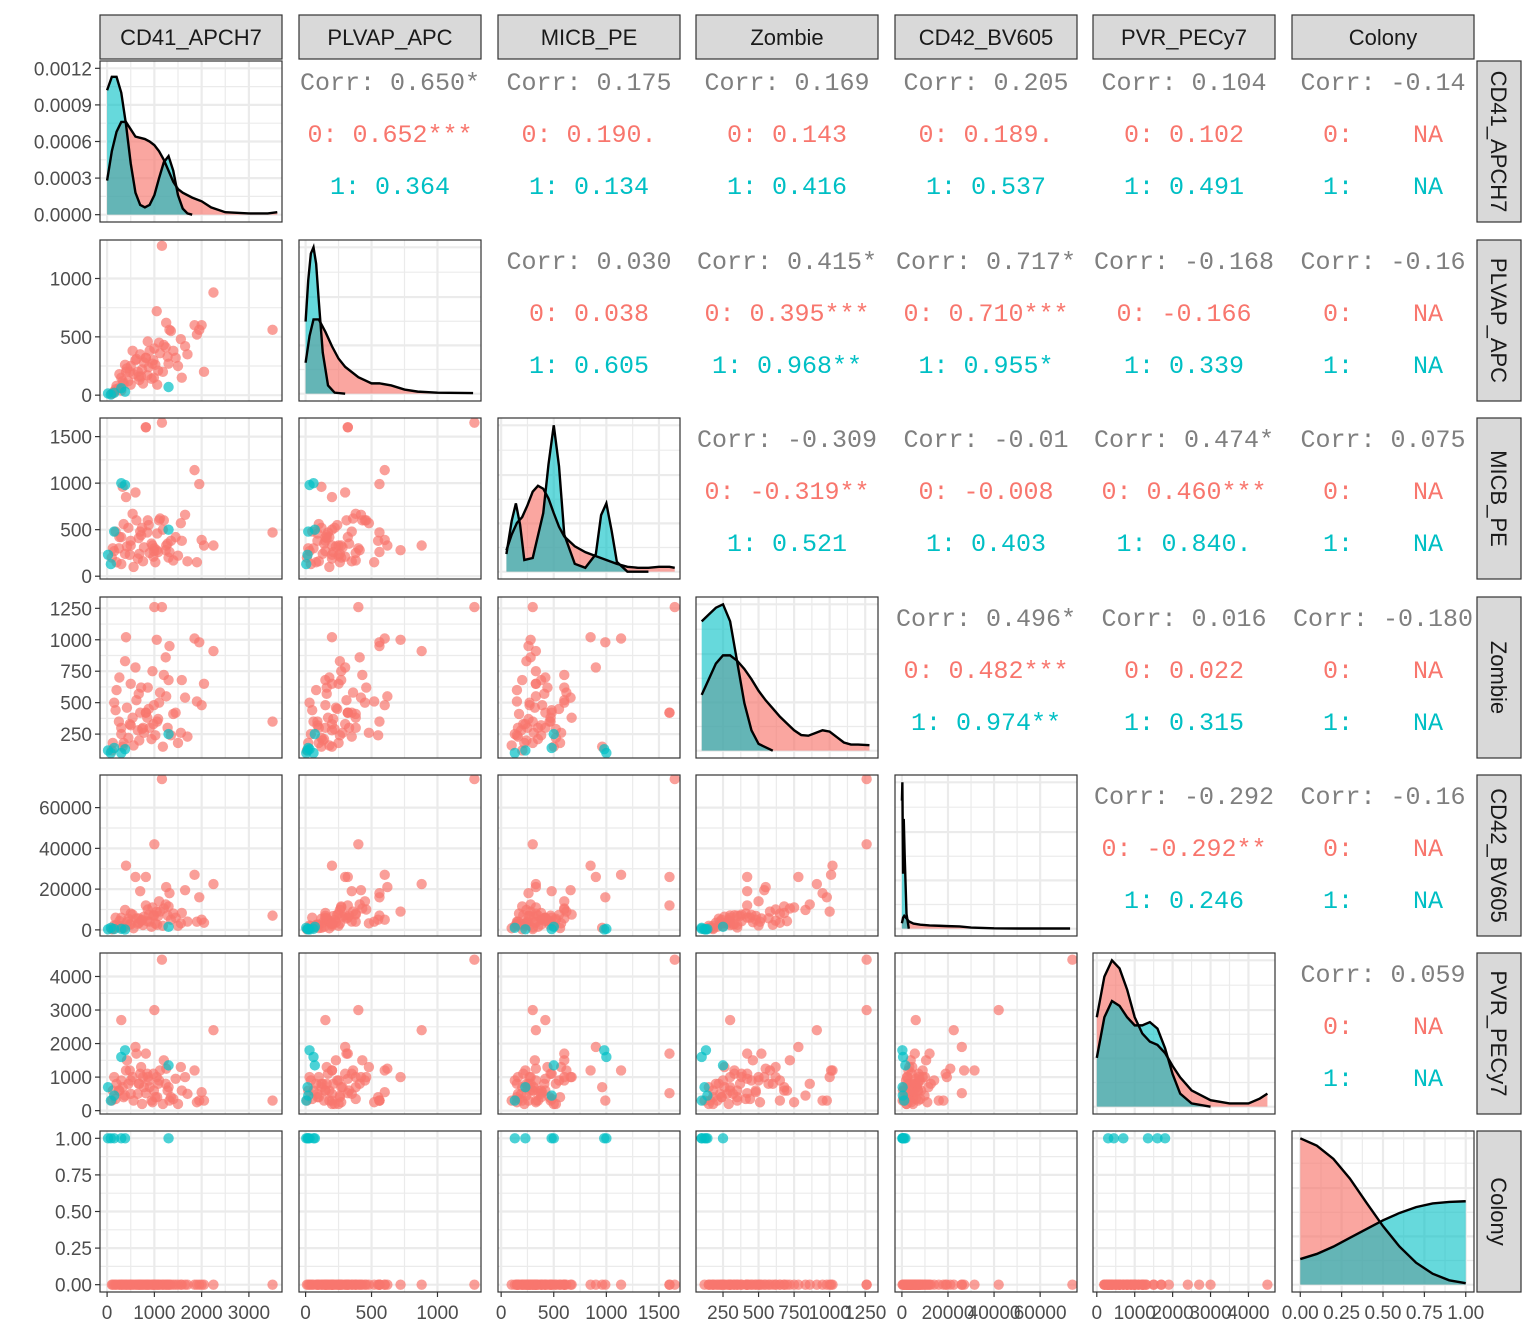  I want to click on y-tick-label: 4000, so click(71, 977).